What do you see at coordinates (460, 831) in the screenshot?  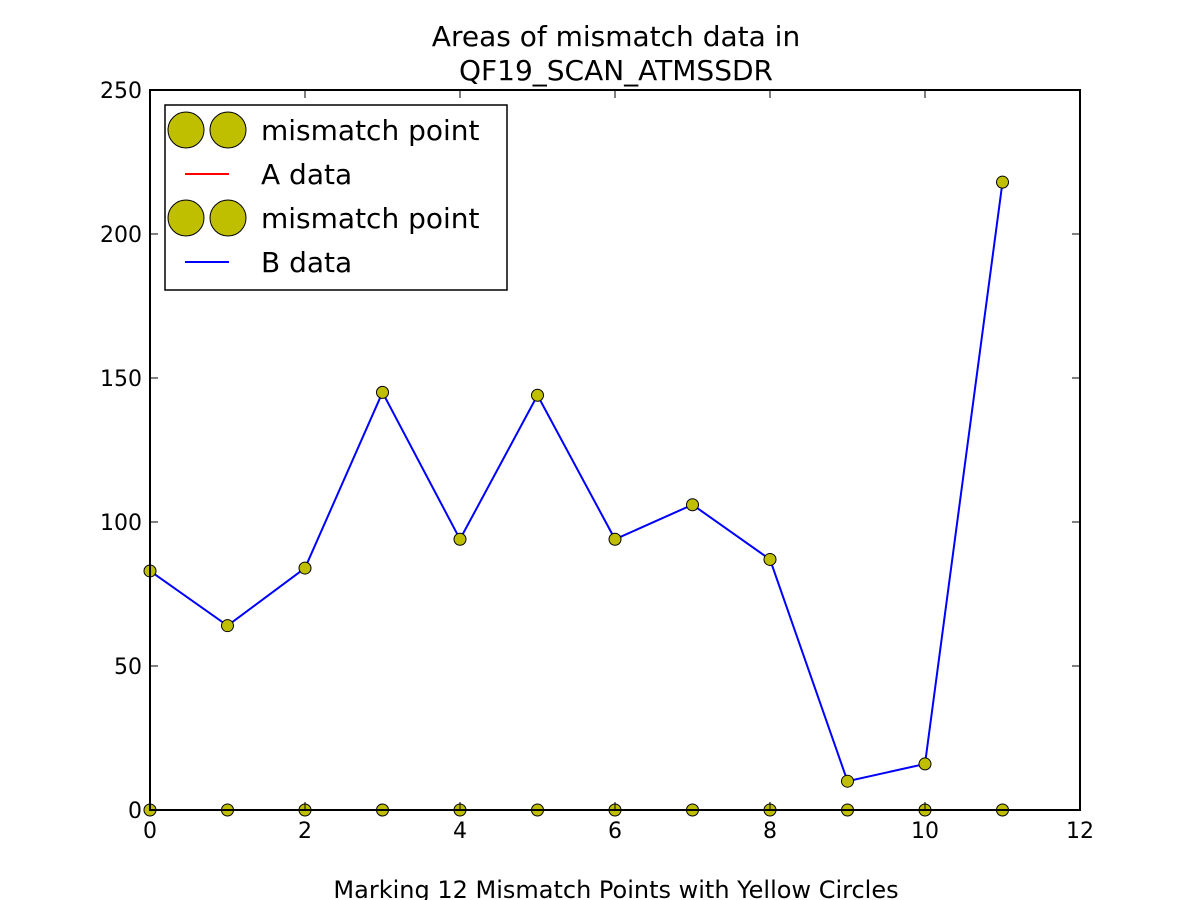 I see `x-tick-label: 4` at bounding box center [460, 831].